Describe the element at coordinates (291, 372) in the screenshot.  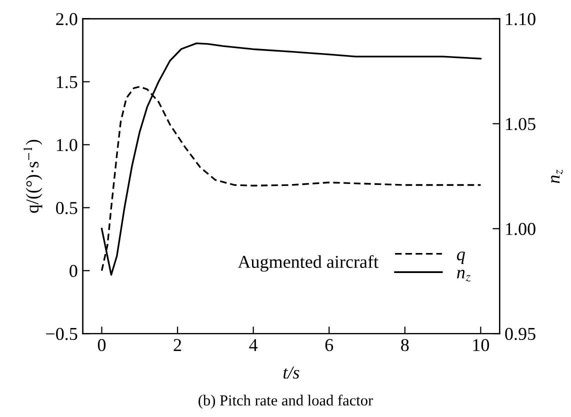
I see `x-axis-title: t/s` at that location.